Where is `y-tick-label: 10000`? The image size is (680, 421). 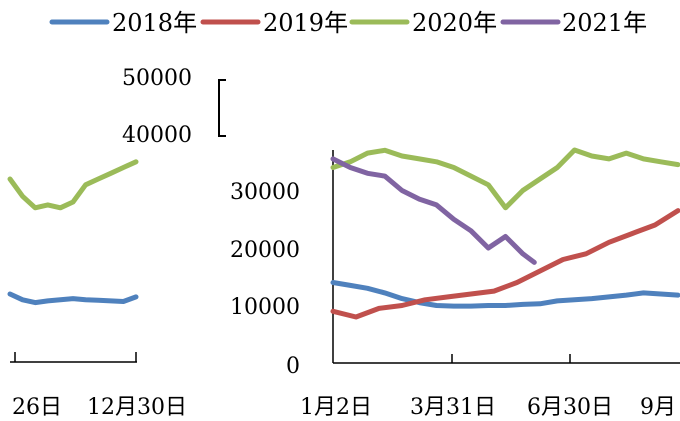 y-tick-label: 10000 is located at coordinates (265, 307).